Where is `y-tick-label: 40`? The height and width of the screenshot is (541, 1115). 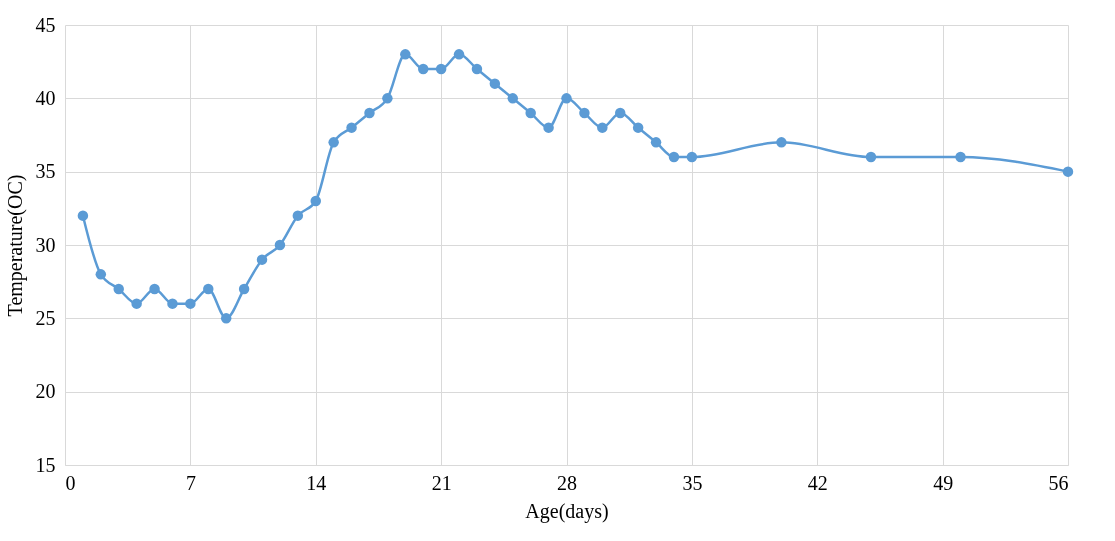
y-tick-label: 40 is located at coordinates (45, 97).